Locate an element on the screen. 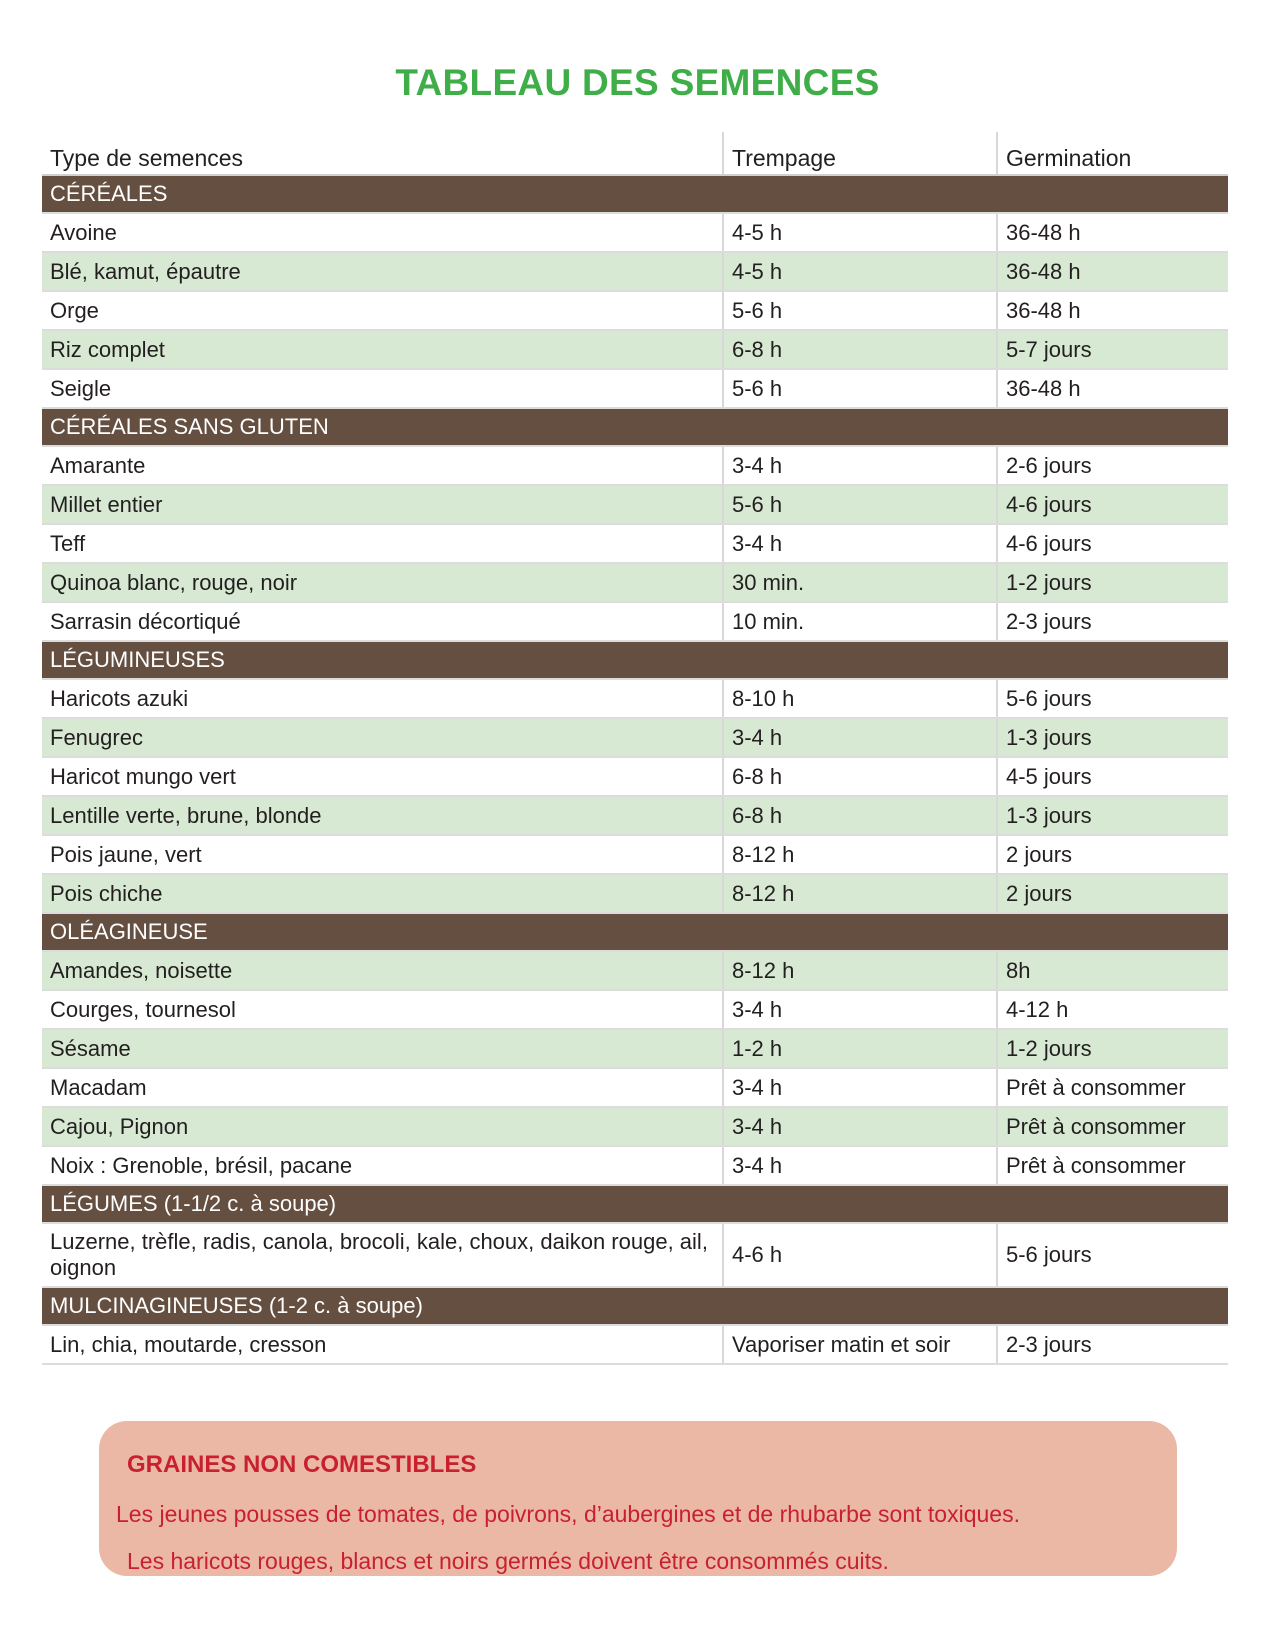 This screenshot has width=1275, height=1650. table-row: Courges, tournesol 3-4 h 4-12 h is located at coordinates (635, 1010).